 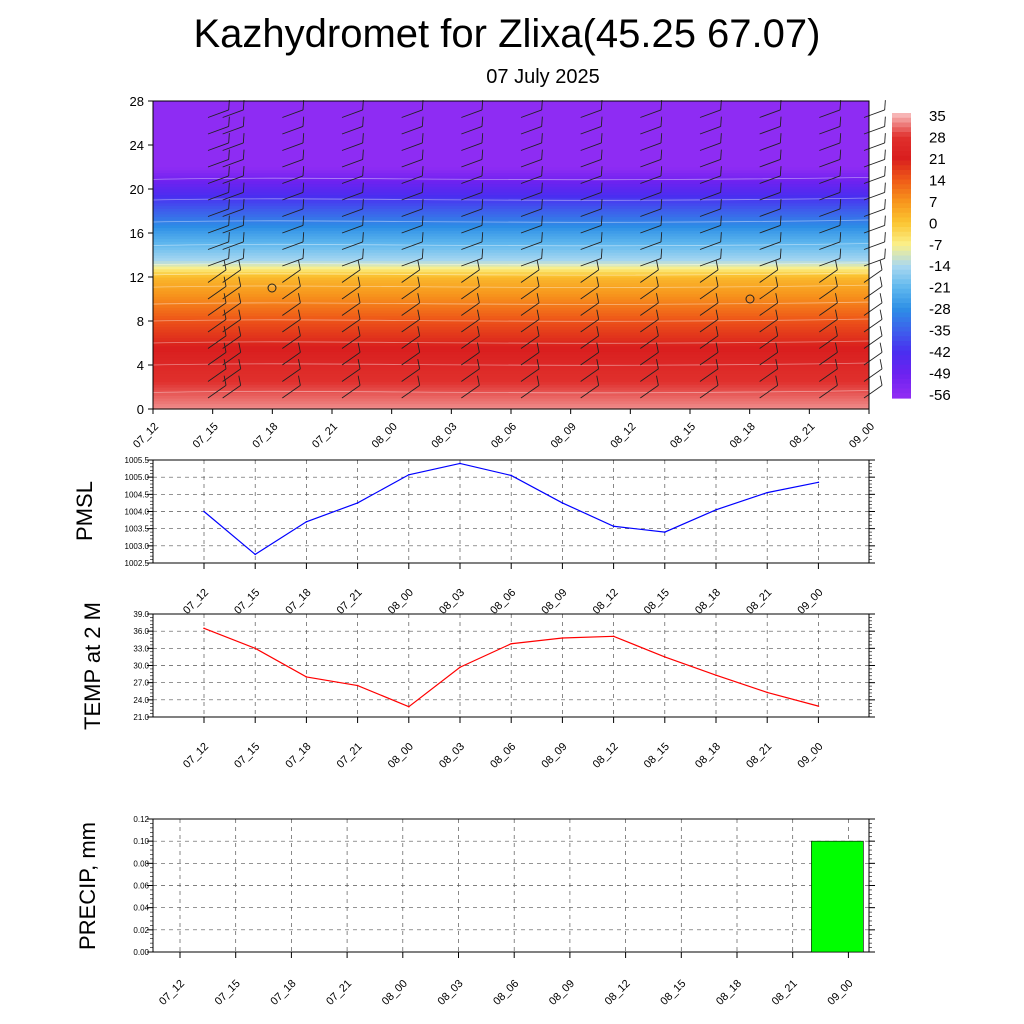 What do you see at coordinates (511, 665) in the screenshot?
I see `plot-frame` at bounding box center [511, 665].